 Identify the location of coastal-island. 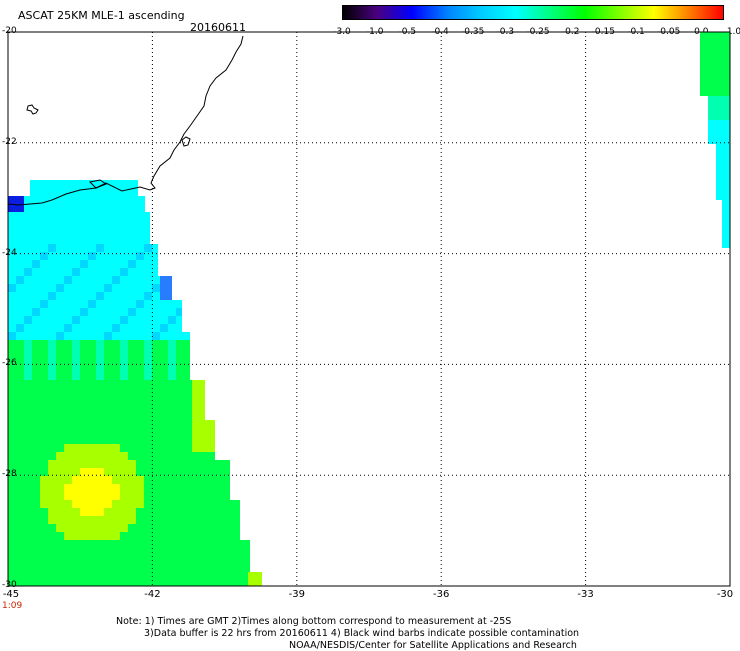
(32, 109).